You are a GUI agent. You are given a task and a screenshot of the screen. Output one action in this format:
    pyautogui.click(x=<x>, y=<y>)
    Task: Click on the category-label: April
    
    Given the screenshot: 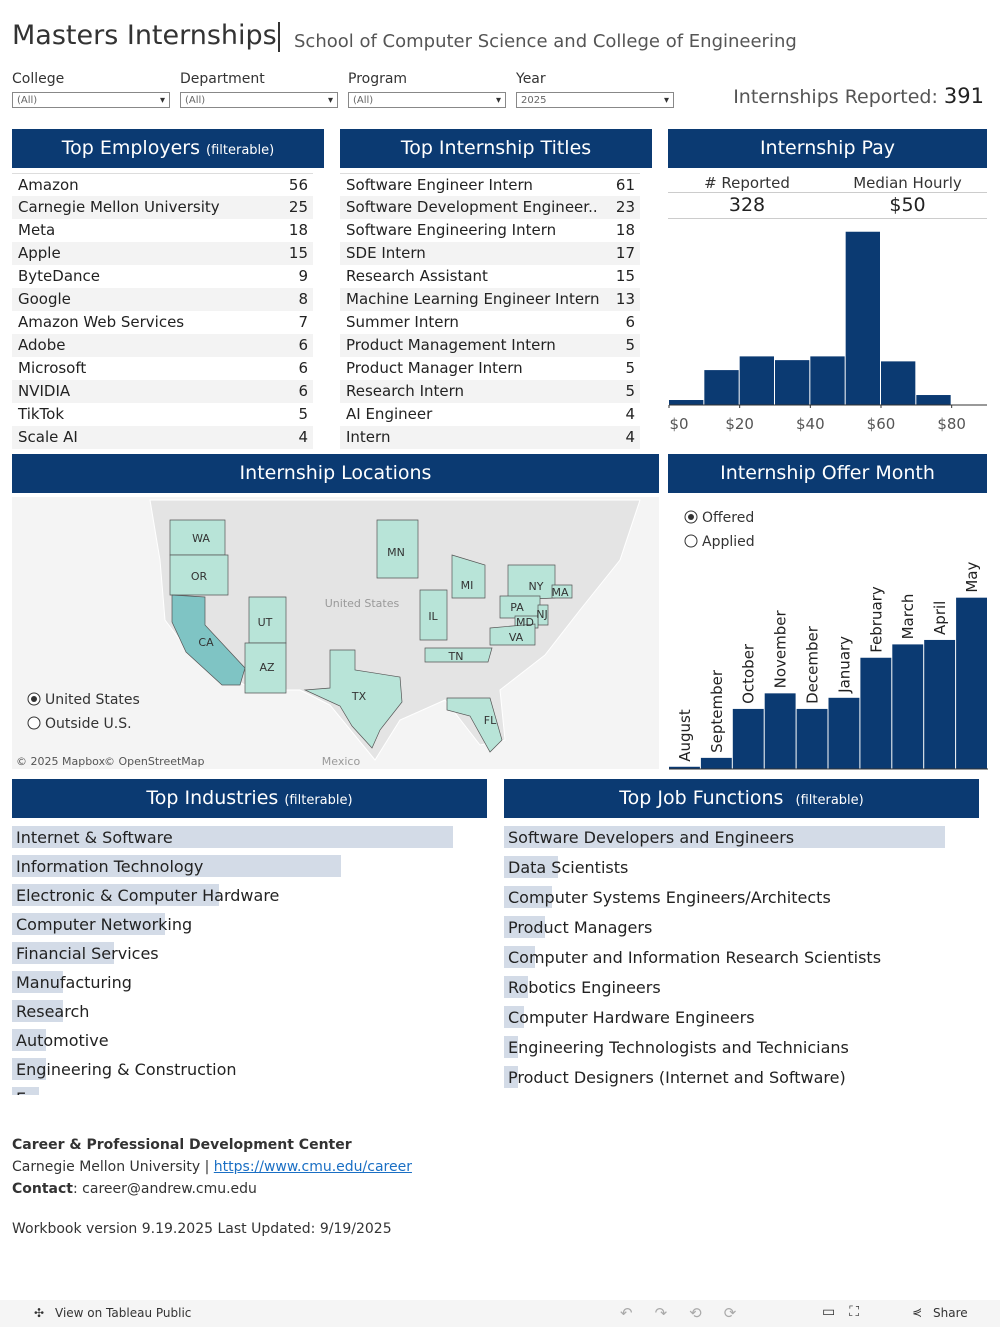 What is the action you would take?
    pyautogui.click(x=940, y=618)
    